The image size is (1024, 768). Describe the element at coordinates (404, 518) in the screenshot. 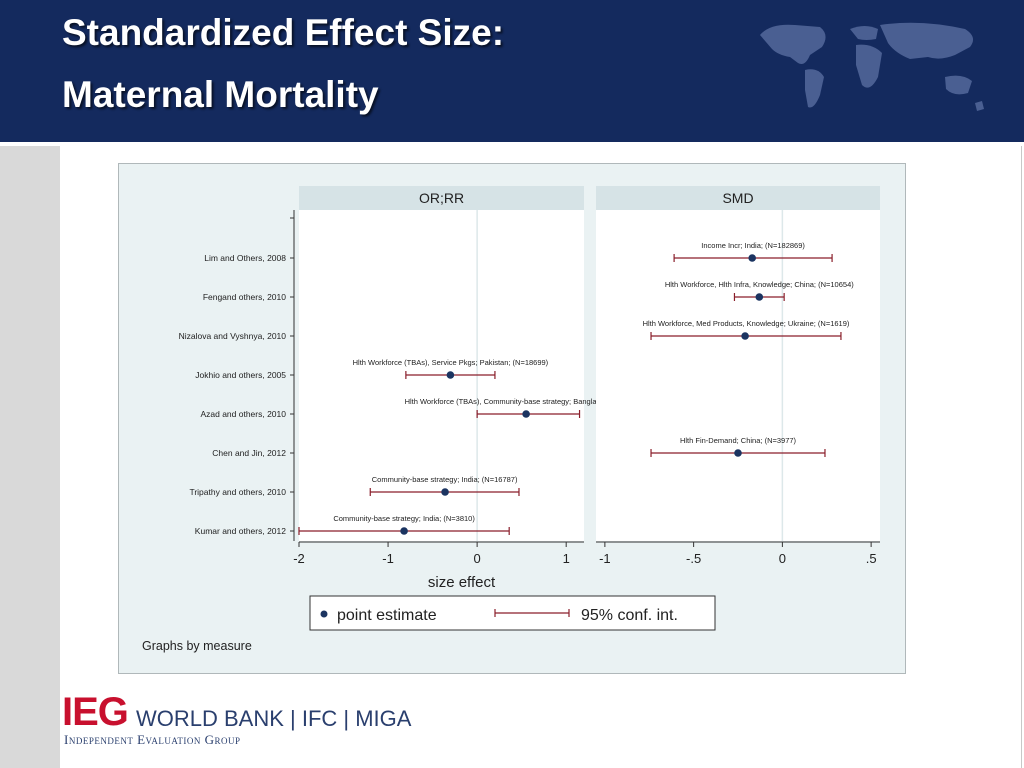

I see `study-annotation: Community-base strategy; India; (N=3810)` at that location.